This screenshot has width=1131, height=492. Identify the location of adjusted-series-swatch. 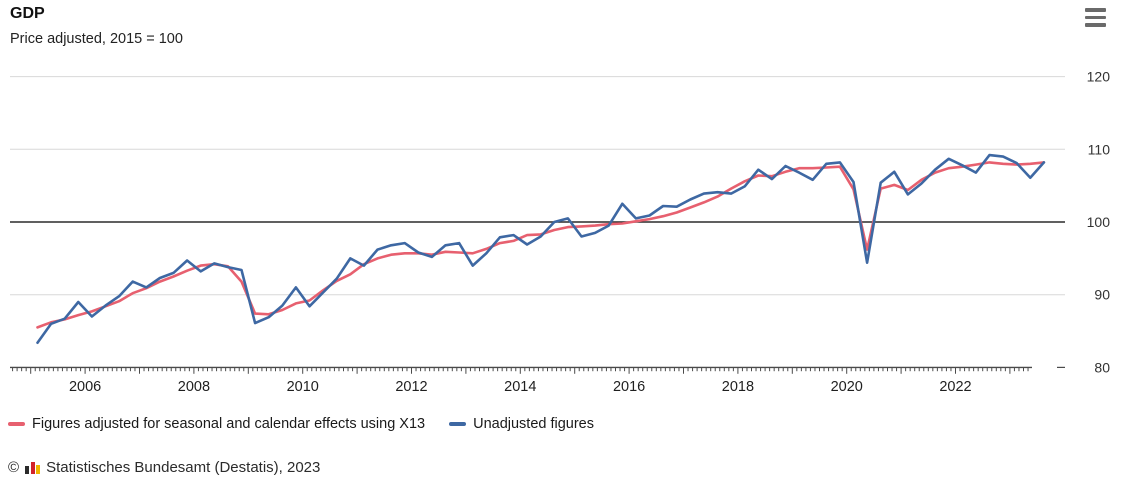
(16, 424).